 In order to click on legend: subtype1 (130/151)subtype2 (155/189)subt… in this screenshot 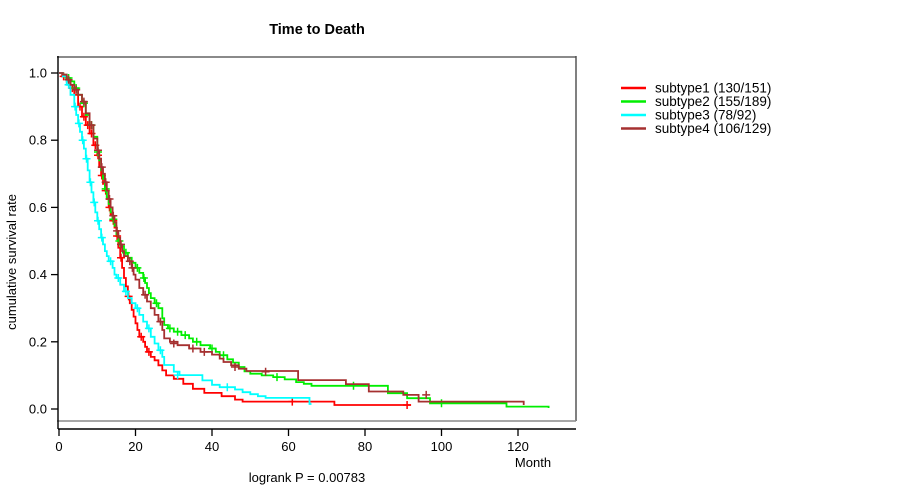, I will do `click(696, 108)`.